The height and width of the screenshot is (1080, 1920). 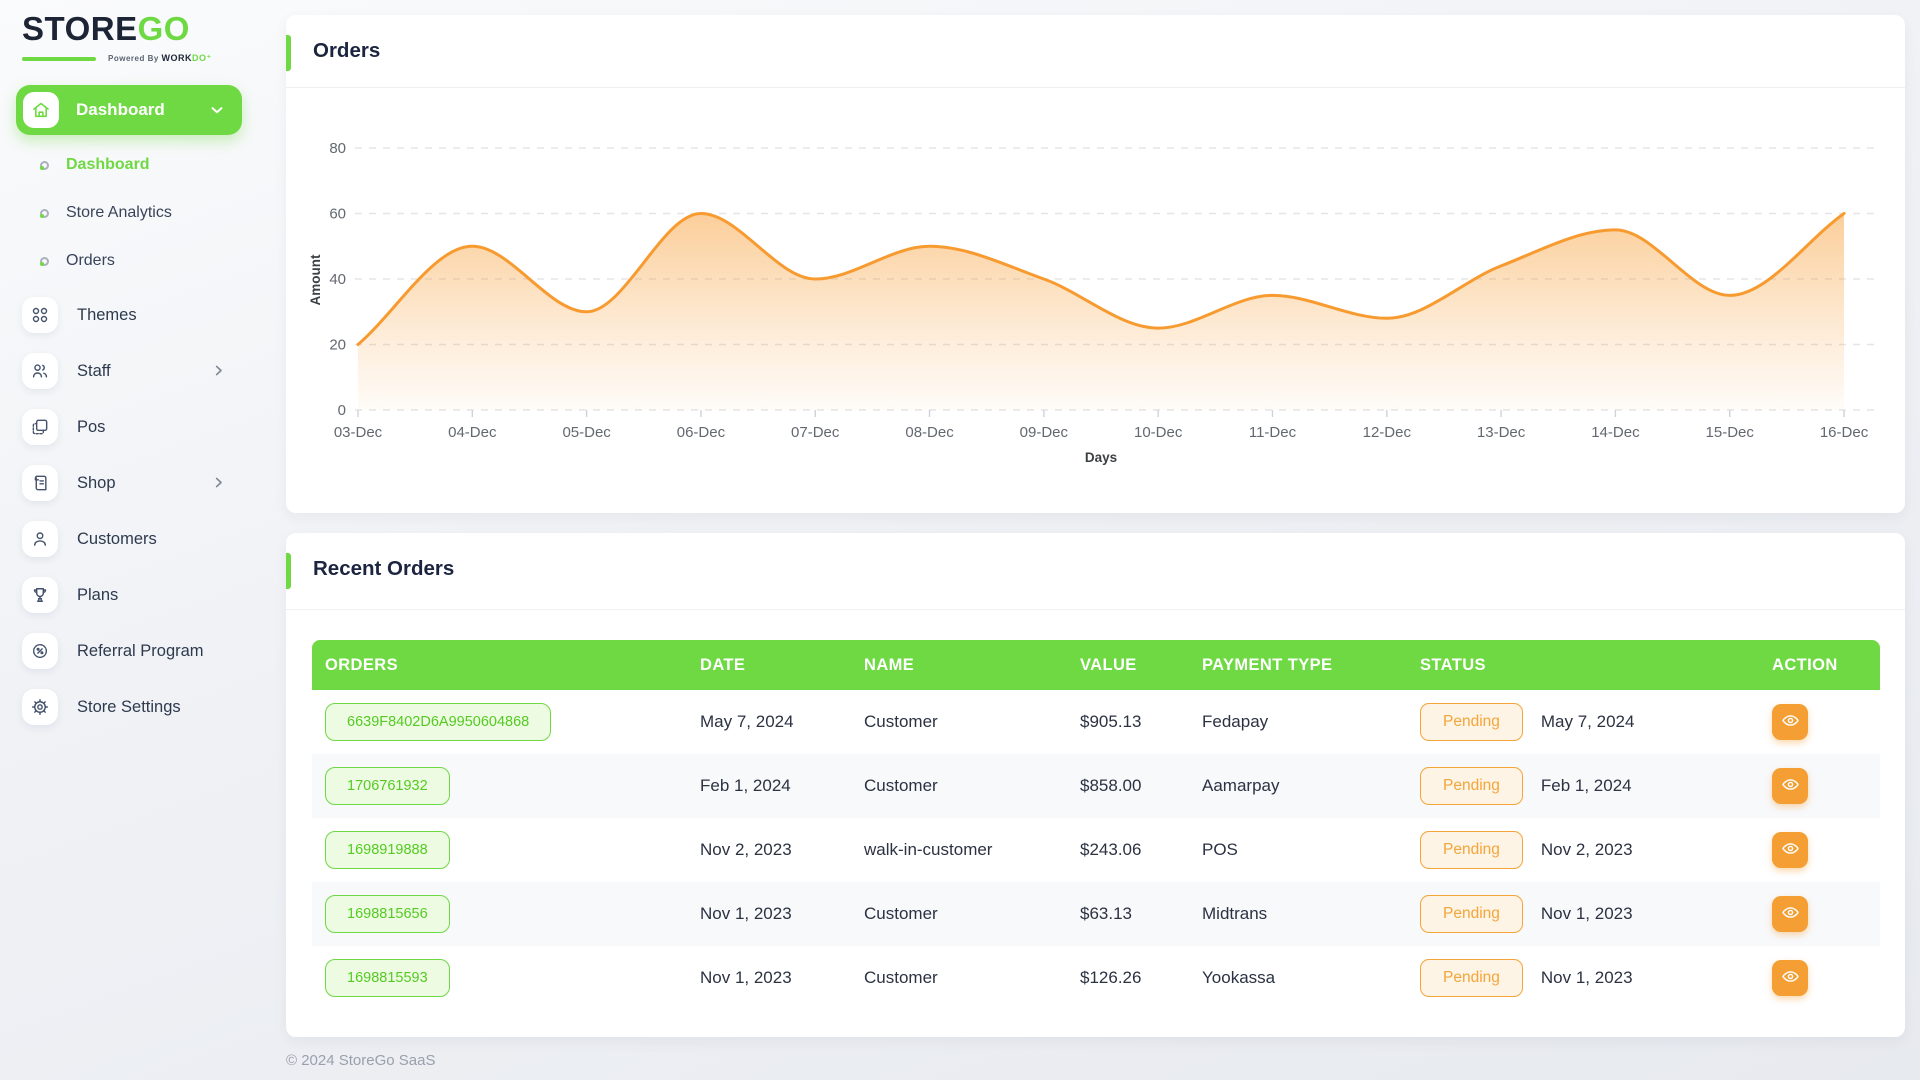 What do you see at coordinates (40, 595) in the screenshot?
I see `plans-icon` at bounding box center [40, 595].